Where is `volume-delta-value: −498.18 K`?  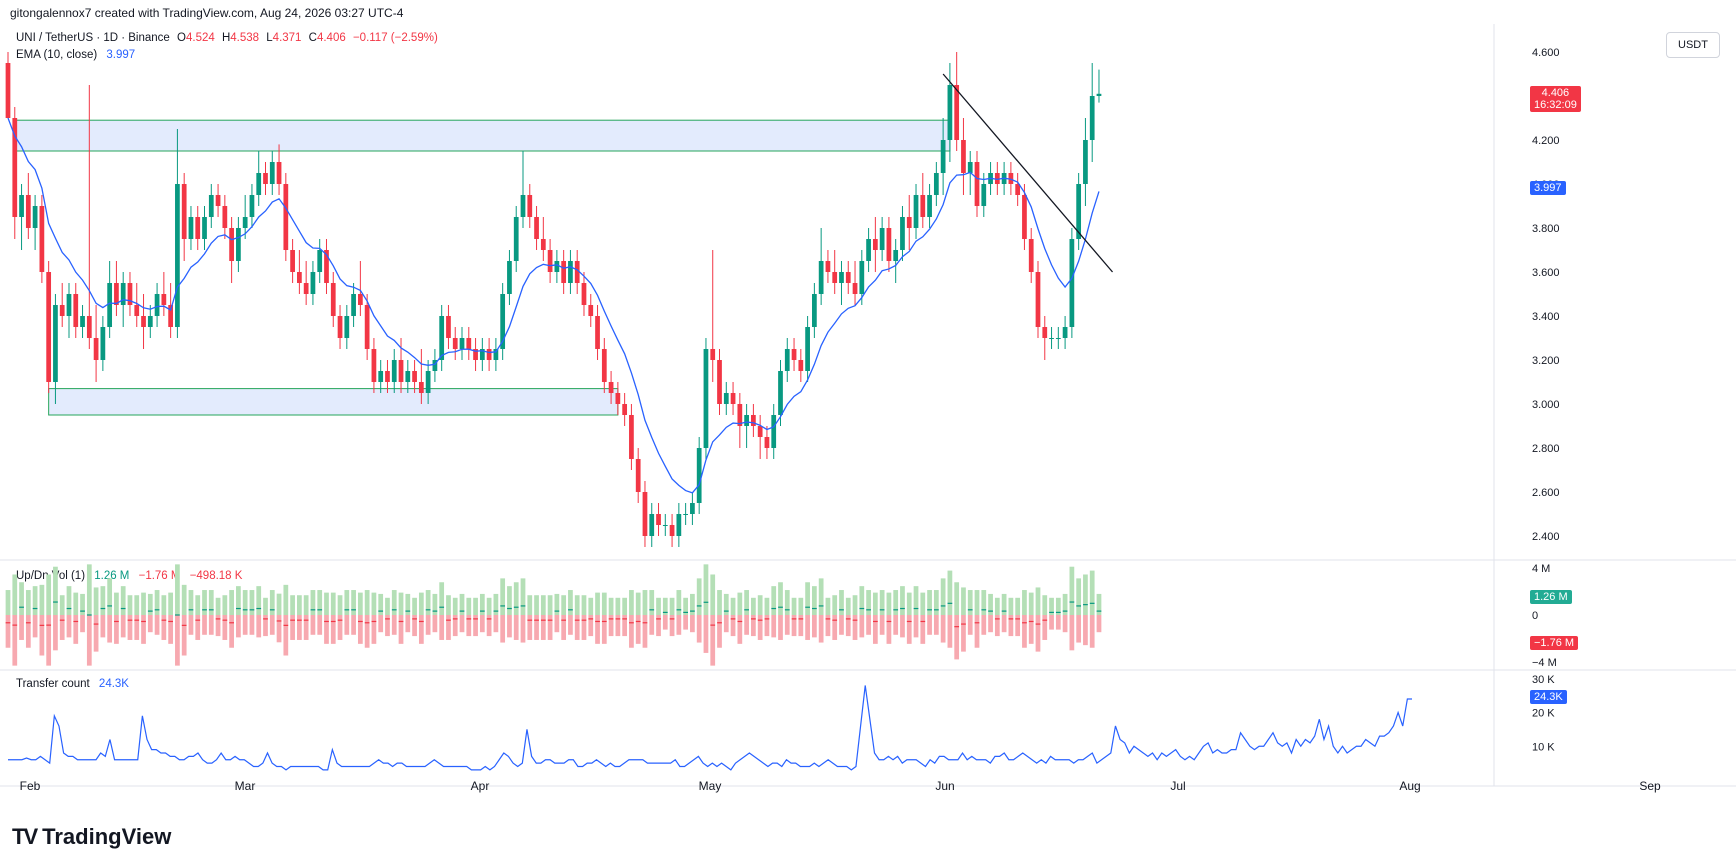
volume-delta-value: −498.18 K is located at coordinates (216, 576).